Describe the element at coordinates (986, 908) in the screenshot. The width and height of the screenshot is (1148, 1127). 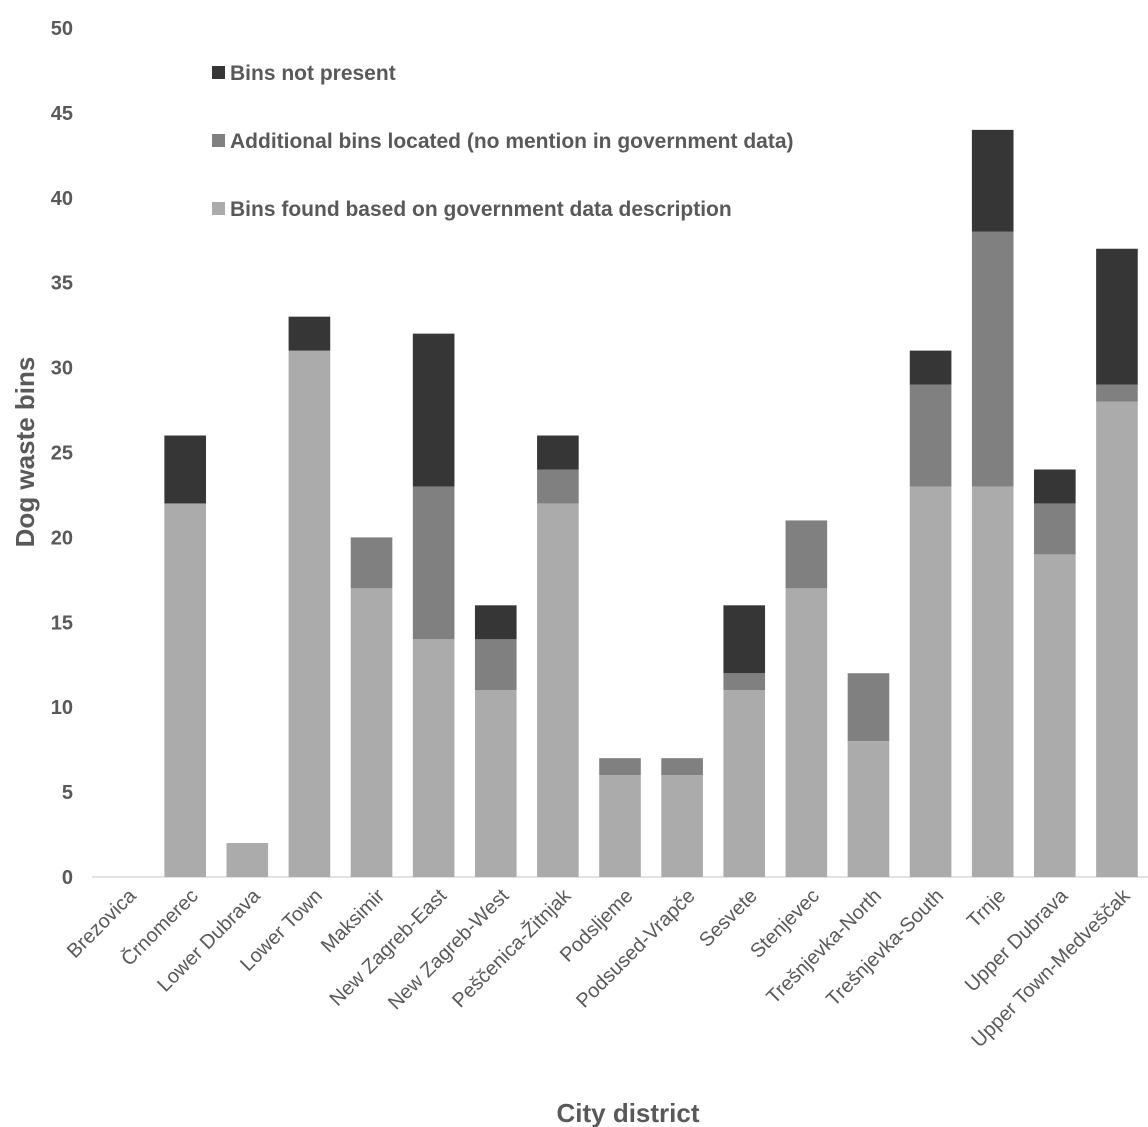
I see `x-tick-label: Trnje` at that location.